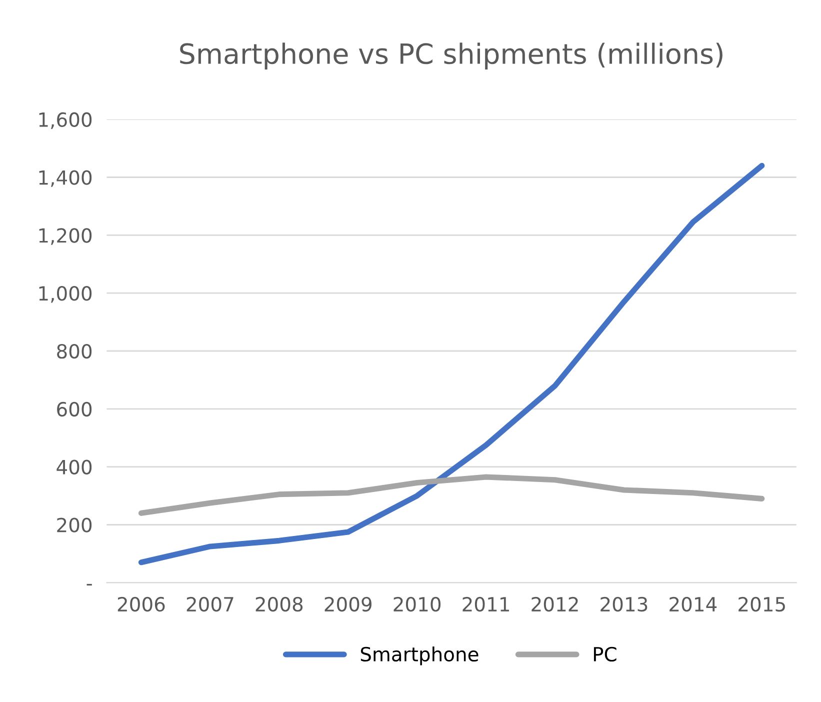  What do you see at coordinates (348, 604) in the screenshot?
I see `x-tick-label: 2009` at bounding box center [348, 604].